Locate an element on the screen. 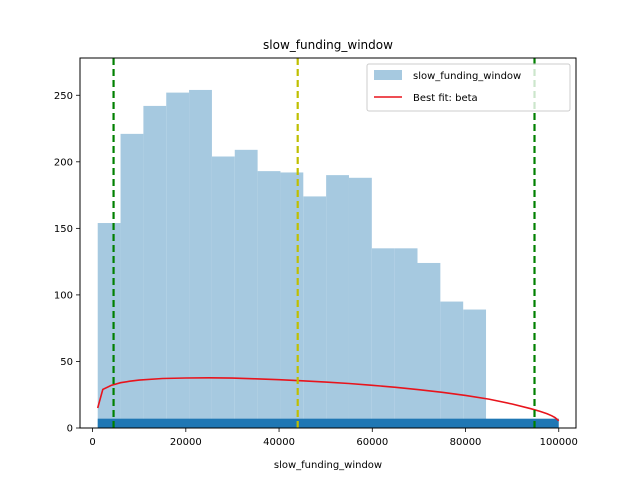 This screenshot has width=640, height=480. legend-label-best-fit: Best fit: beta is located at coordinates (445, 98).